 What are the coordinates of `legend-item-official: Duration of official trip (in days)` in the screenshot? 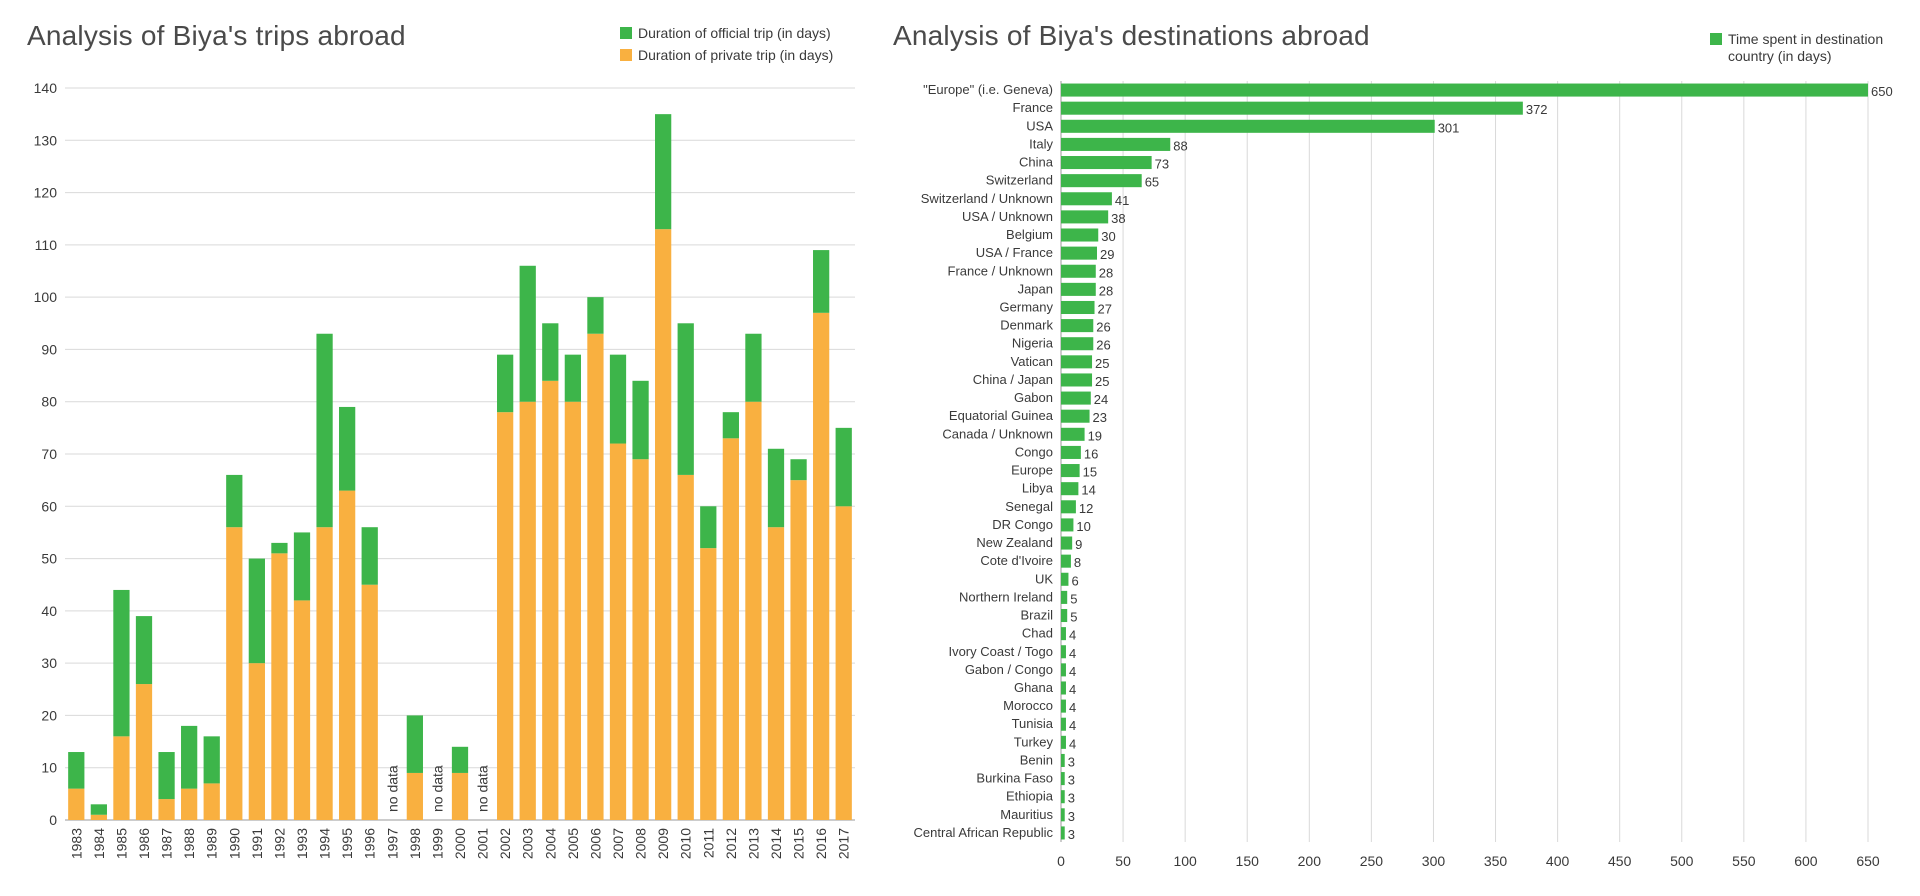 It's located at (726, 33).